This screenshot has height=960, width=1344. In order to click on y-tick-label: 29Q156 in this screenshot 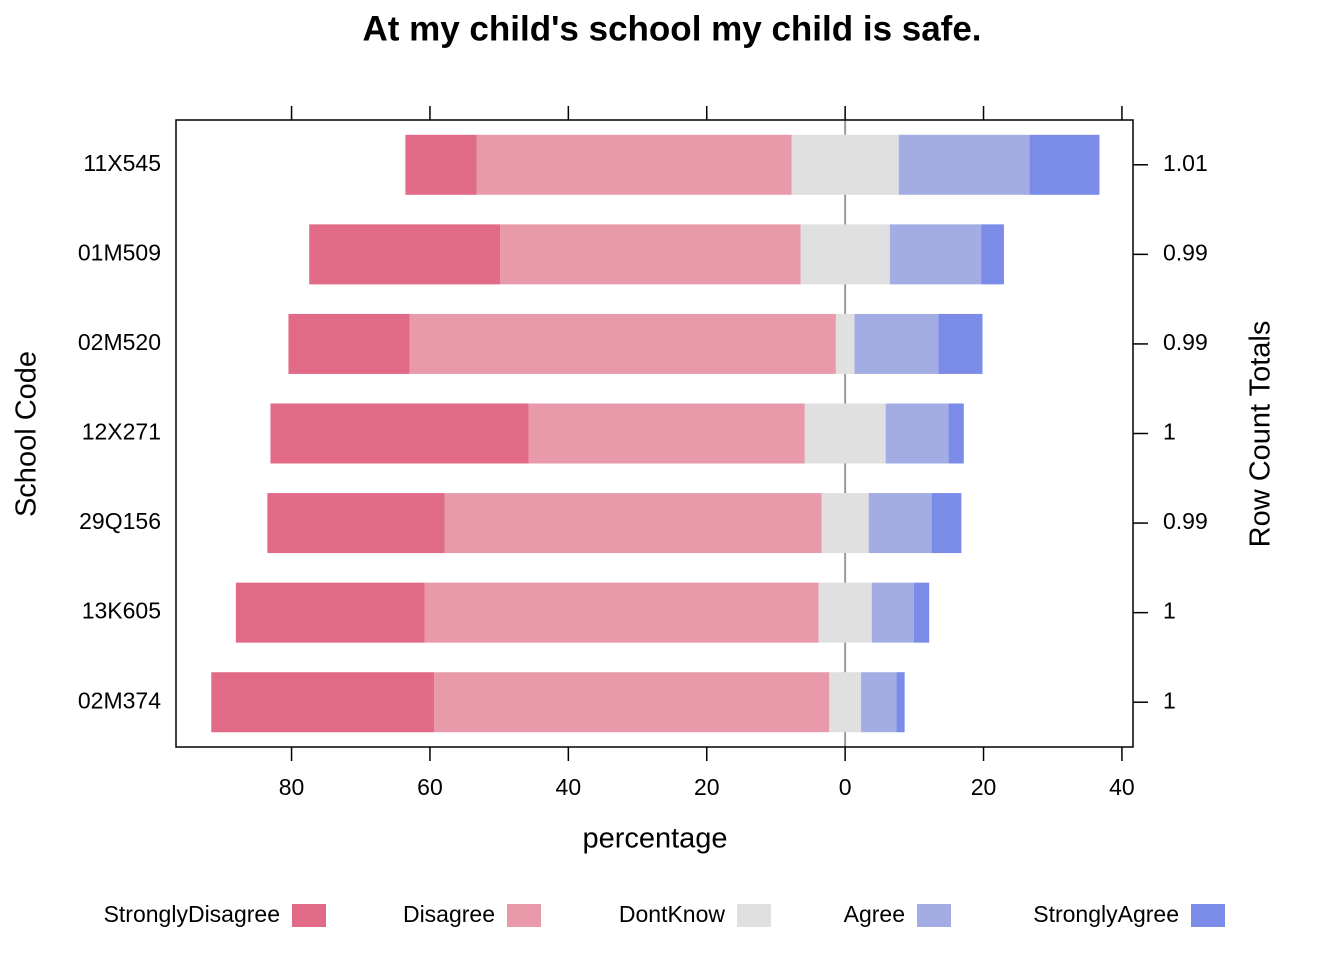, I will do `click(120, 521)`.